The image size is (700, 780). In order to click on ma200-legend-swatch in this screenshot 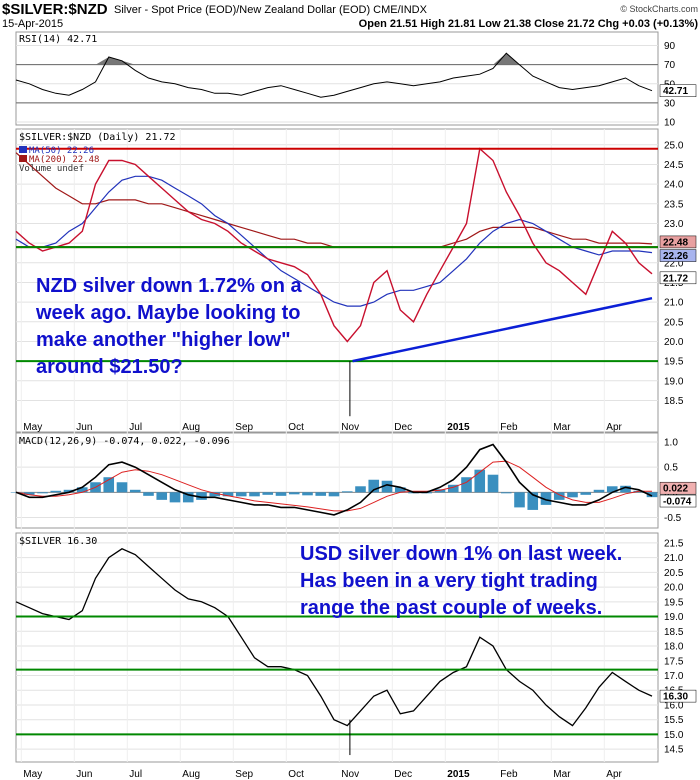, I will do `click(23, 158)`.